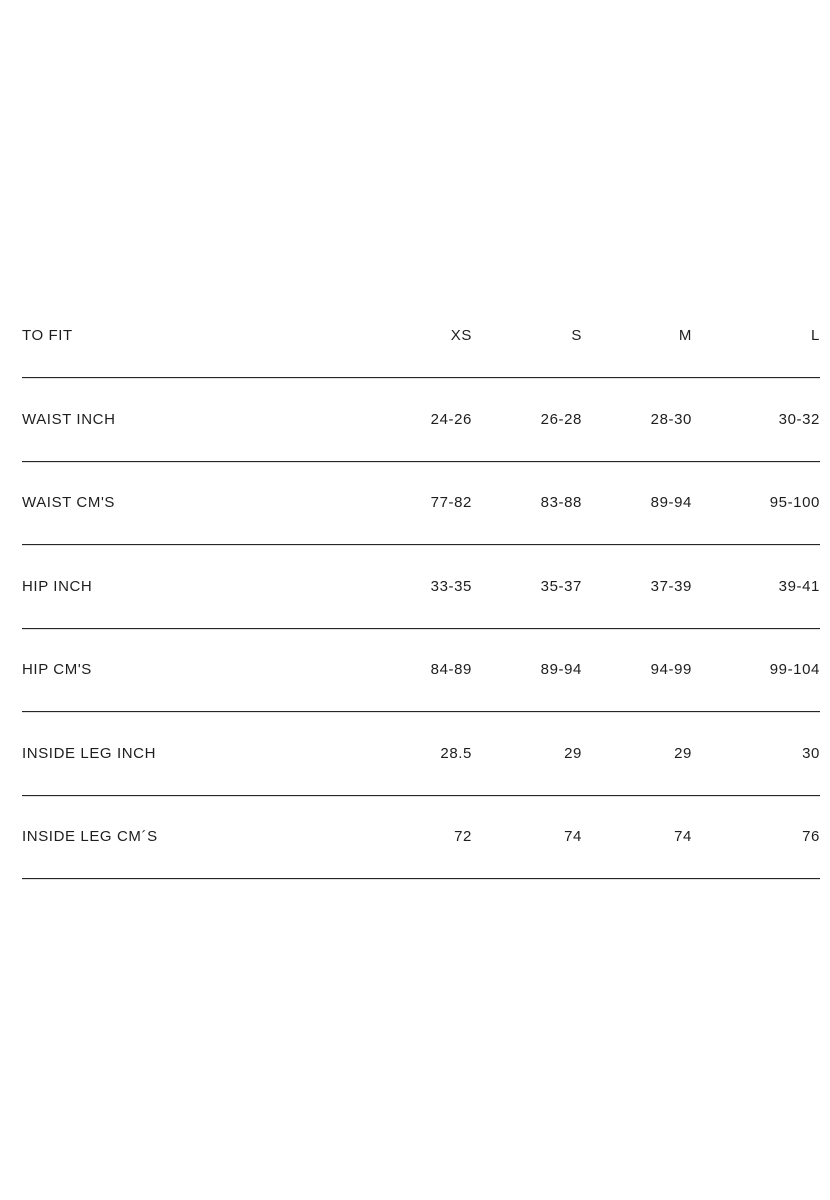  Describe the element at coordinates (89, 753) in the screenshot. I see `row-label: INSIDE LEG INCH` at that location.